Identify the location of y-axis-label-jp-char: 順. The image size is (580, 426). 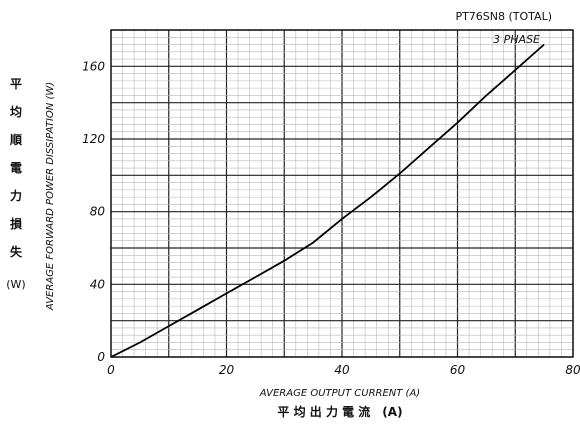
(16, 139).